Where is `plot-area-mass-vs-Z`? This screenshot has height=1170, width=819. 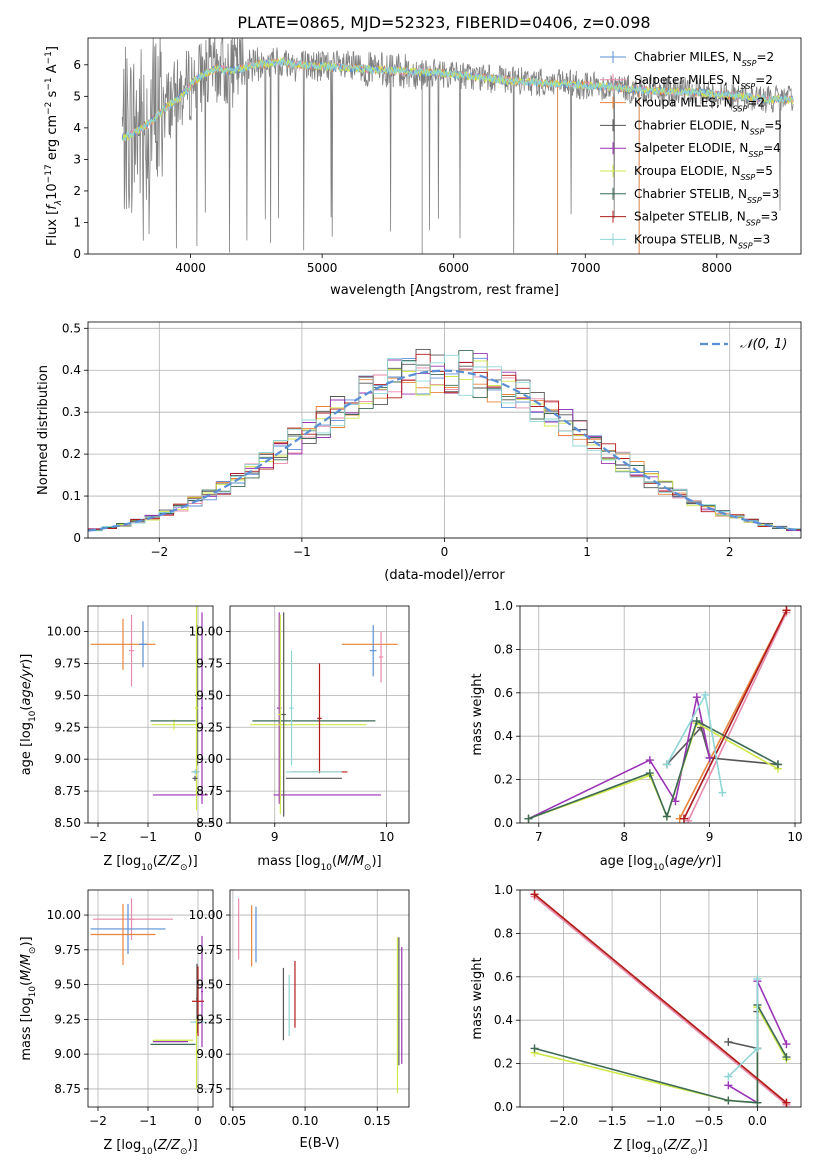 plot-area-mass-vs-Z is located at coordinates (148, 993).